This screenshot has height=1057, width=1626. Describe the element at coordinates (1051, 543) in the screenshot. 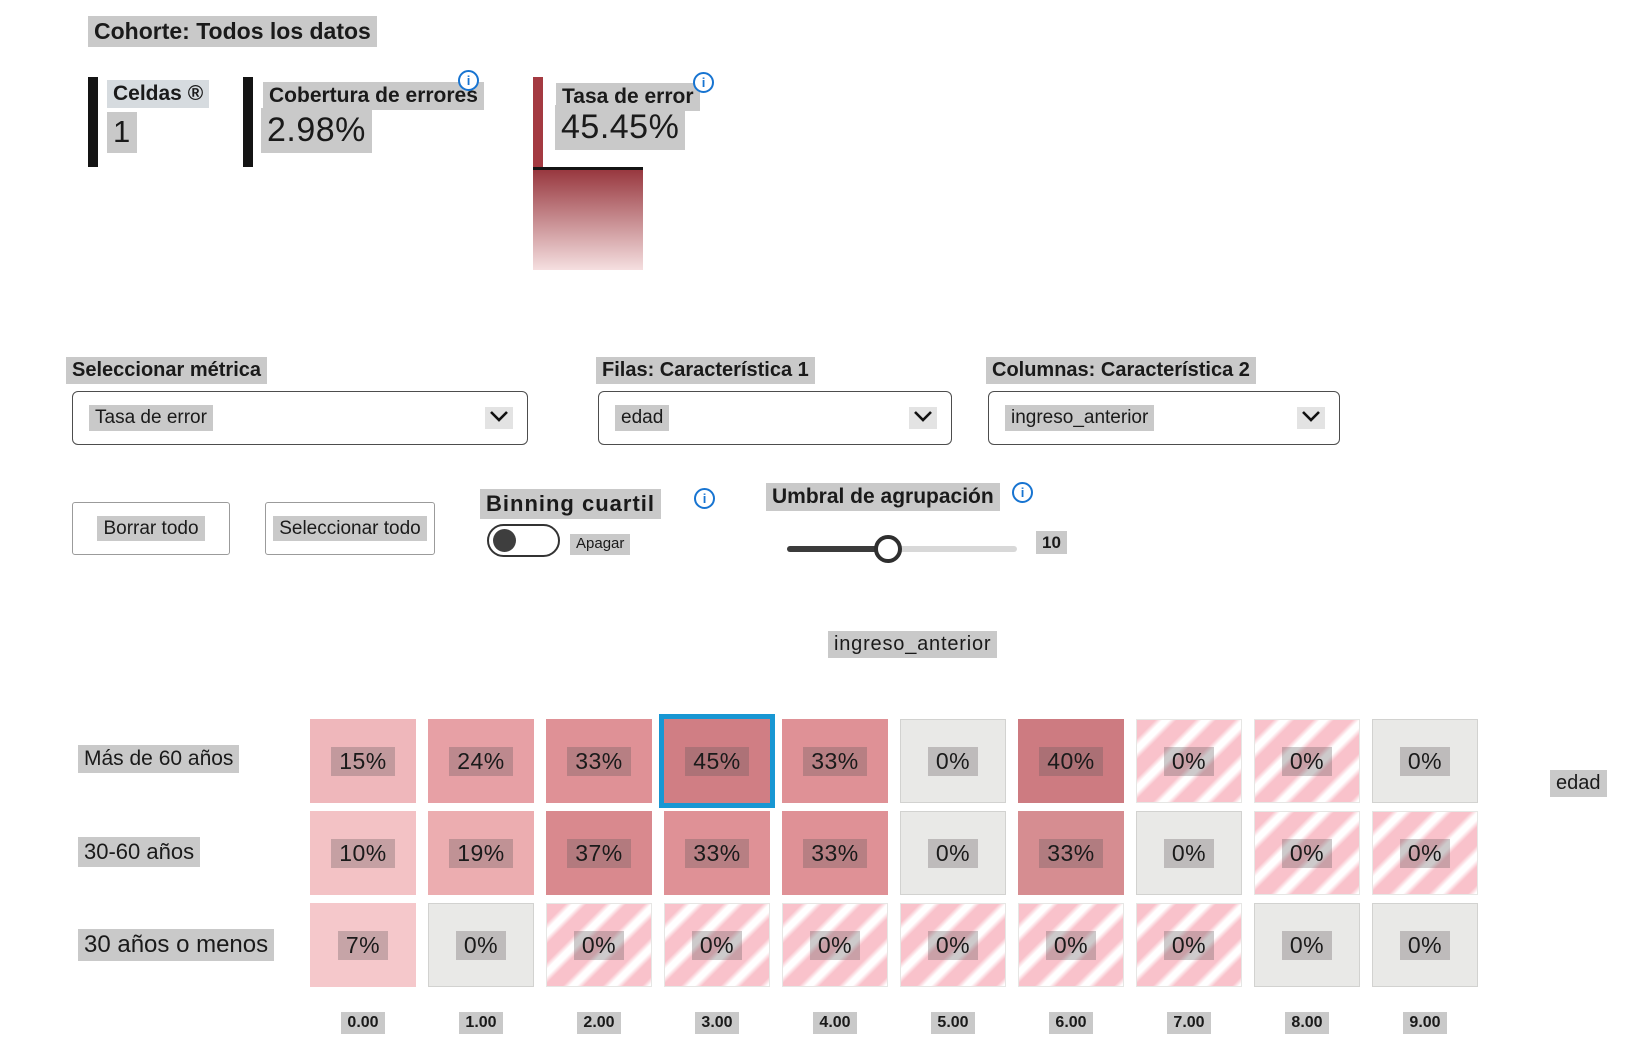

I see `threshold-value: 10` at that location.